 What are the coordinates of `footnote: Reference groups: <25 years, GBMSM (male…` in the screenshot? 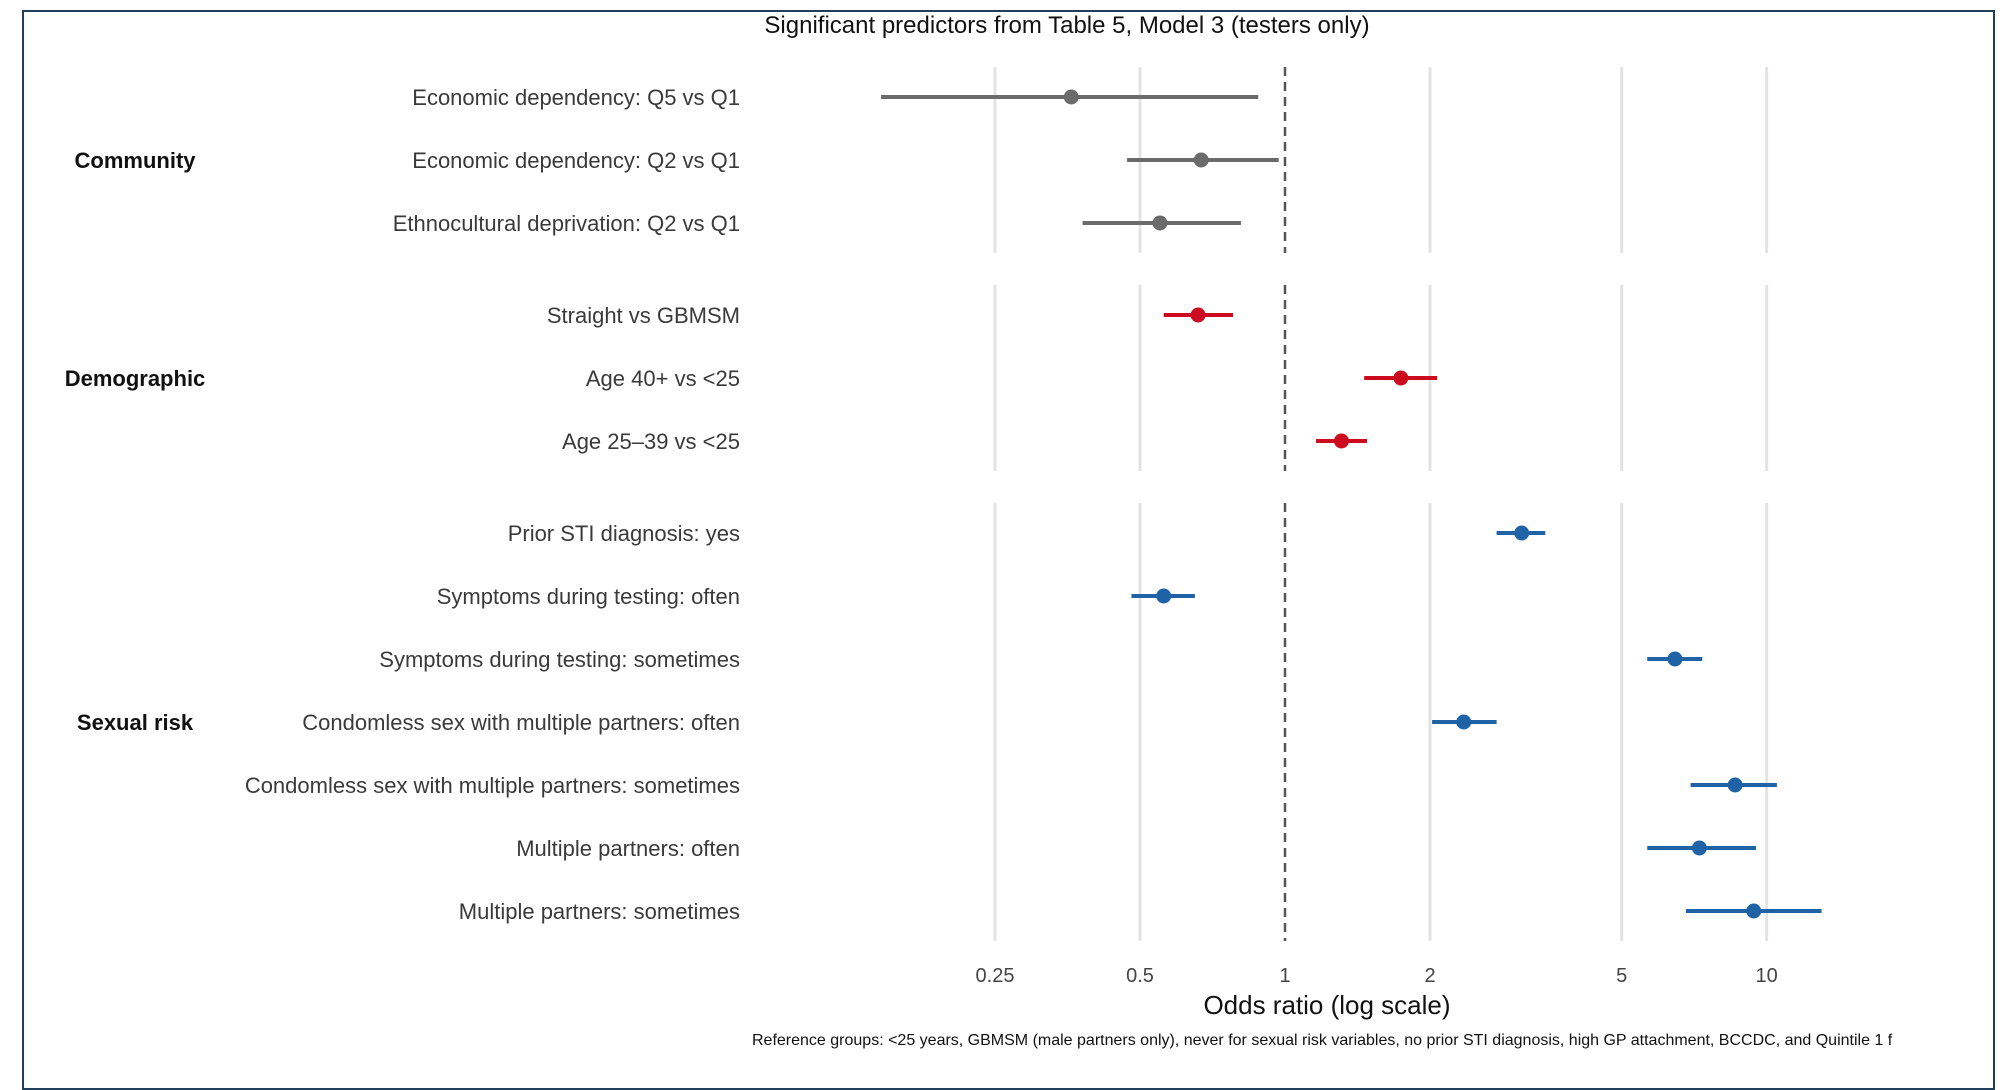 It's located at (1322, 1040).